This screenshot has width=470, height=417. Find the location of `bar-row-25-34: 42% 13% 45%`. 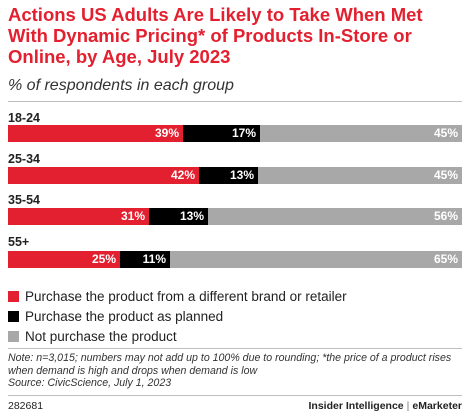

bar-row-25-34: 42% 13% 45% is located at coordinates (235, 175).